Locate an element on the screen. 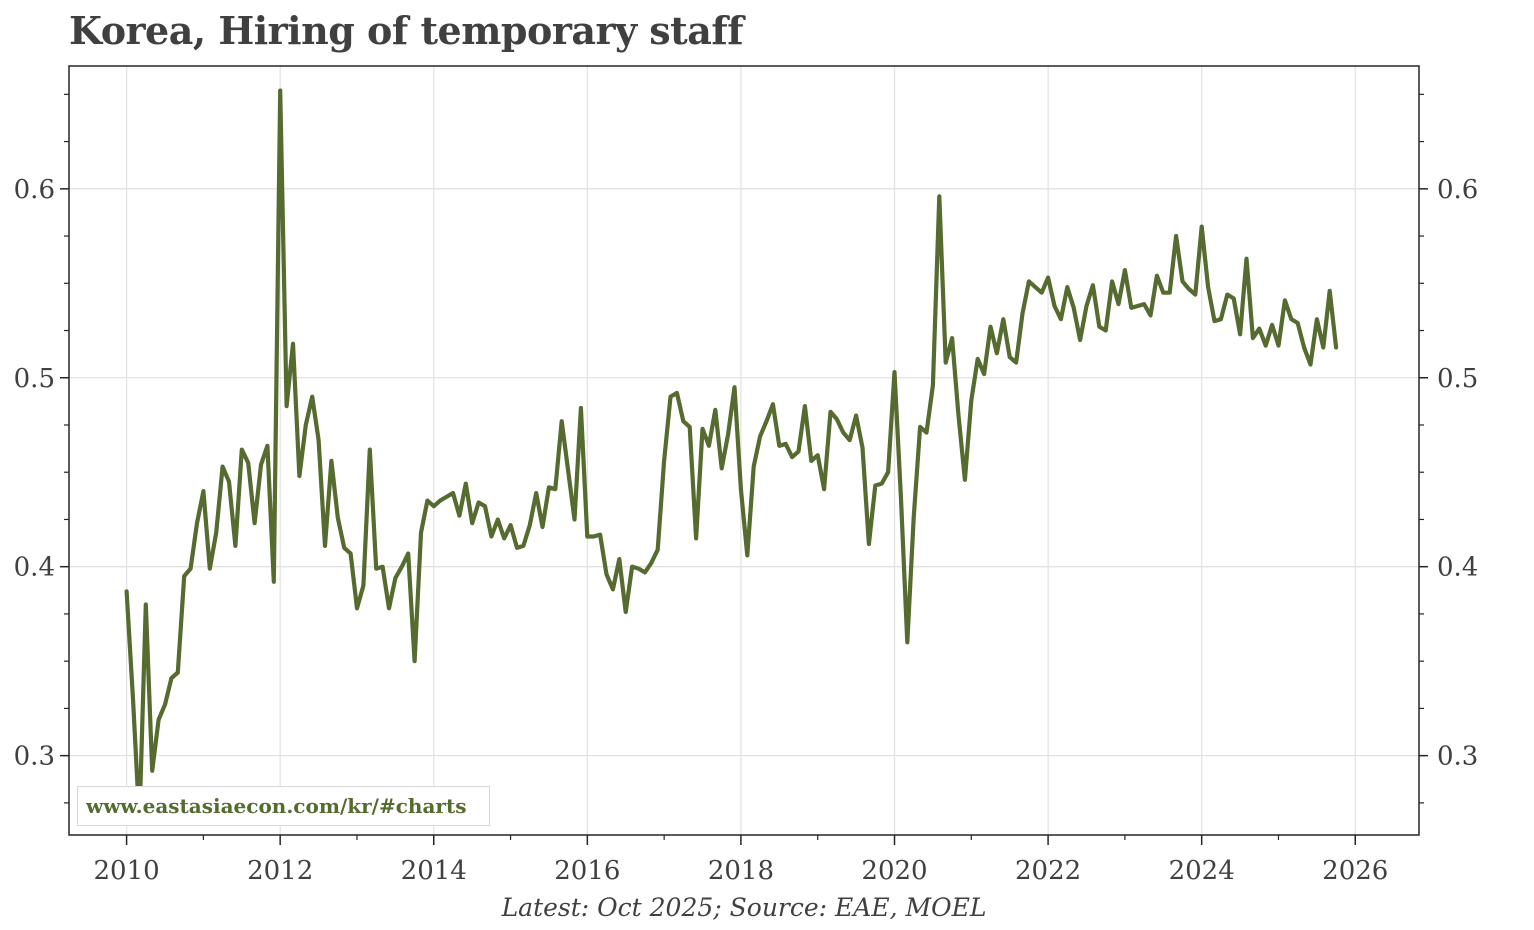 Image resolution: width=1534 pixels, height=930 pixels. x-tick-label: 2014 is located at coordinates (434, 871).